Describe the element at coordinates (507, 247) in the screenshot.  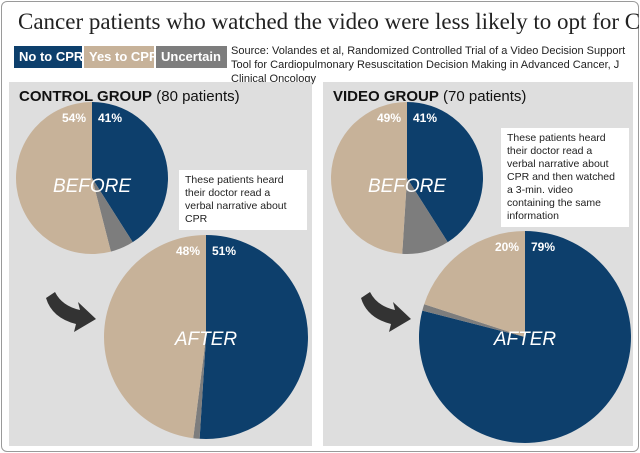
I see `video-after-label-yes: 20%` at that location.